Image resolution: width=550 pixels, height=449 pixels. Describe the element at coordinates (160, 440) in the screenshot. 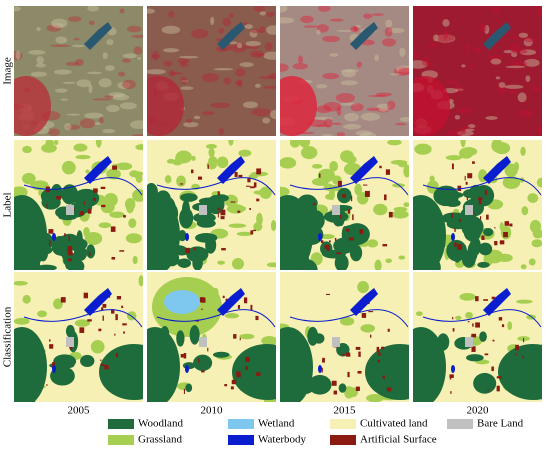

I see `legend-label: Grassland` at that location.